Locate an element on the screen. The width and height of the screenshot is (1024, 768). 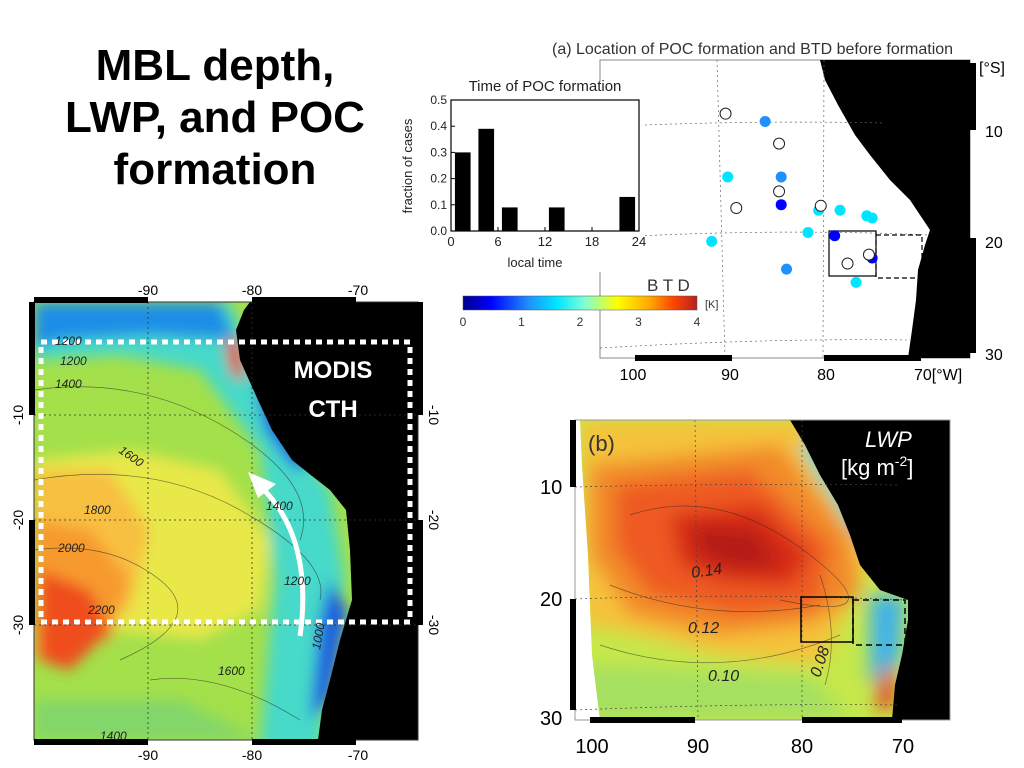
lwp-dashed-box is located at coordinates (879, 622).